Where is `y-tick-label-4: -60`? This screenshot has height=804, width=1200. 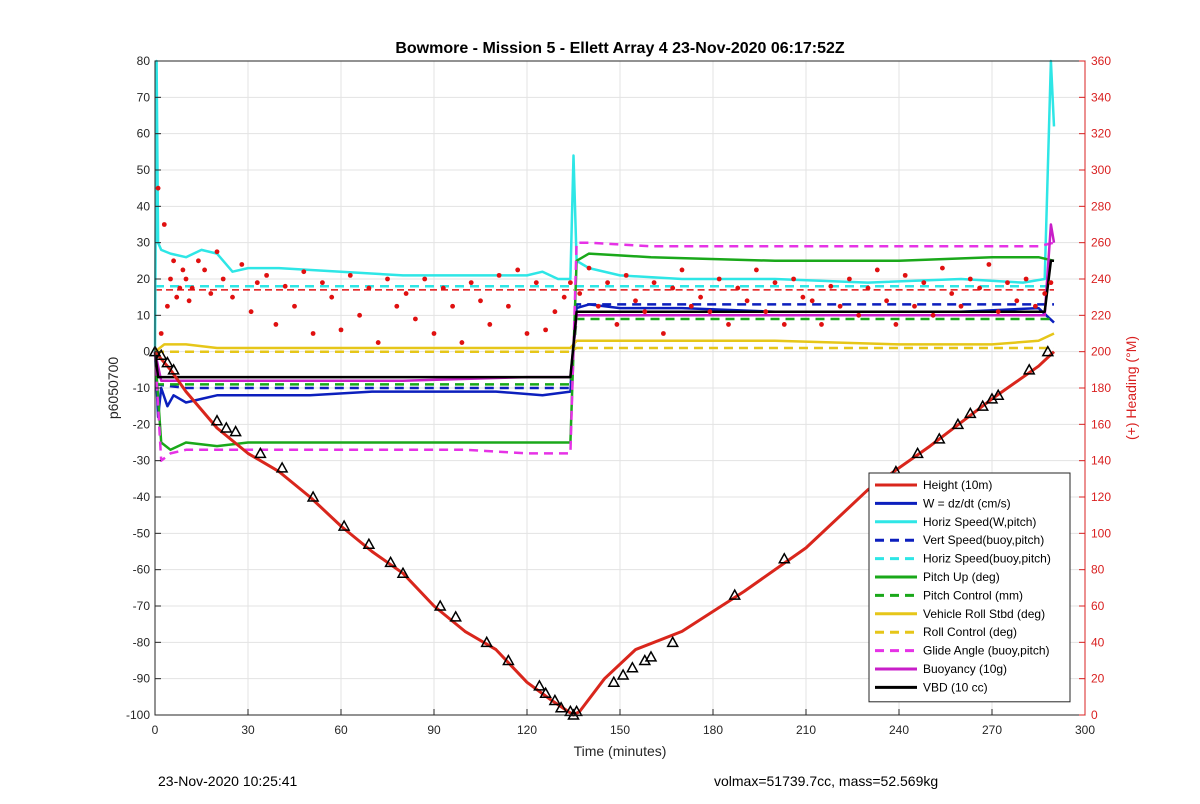 y-tick-label-4: -60 is located at coordinates (142, 570).